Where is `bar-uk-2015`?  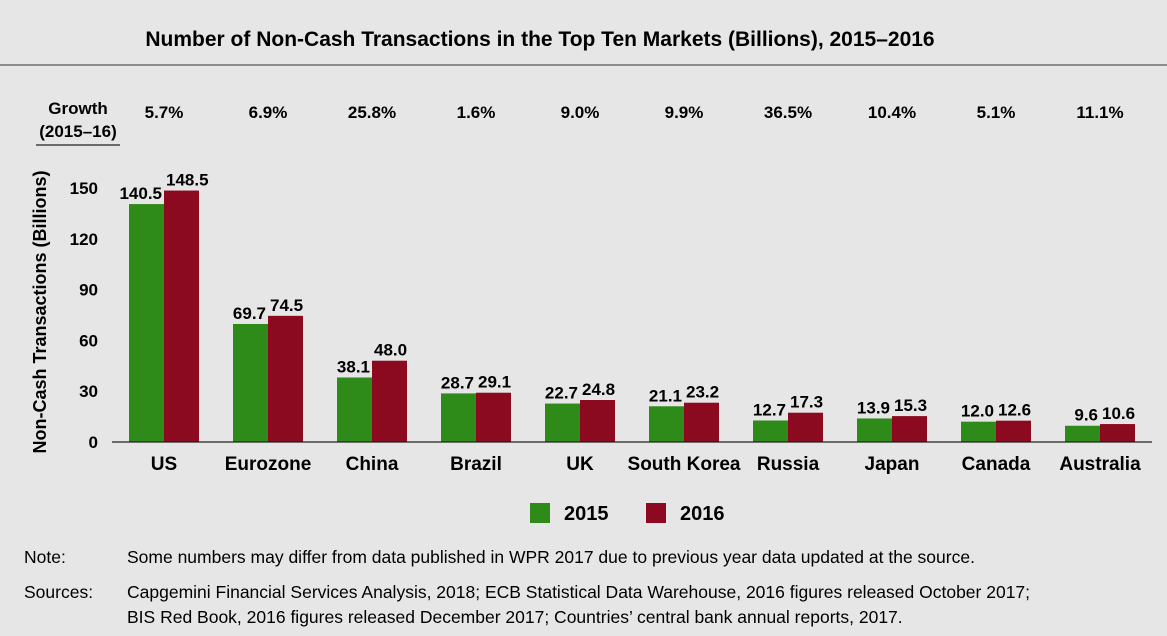 bar-uk-2015 is located at coordinates (562, 422).